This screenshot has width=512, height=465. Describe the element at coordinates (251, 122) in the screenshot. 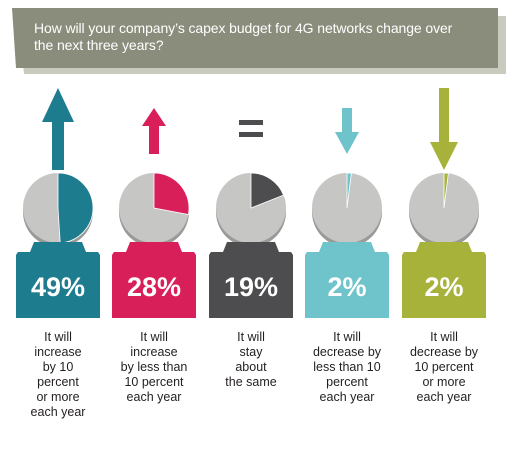

I see `equals-icon-top` at that location.